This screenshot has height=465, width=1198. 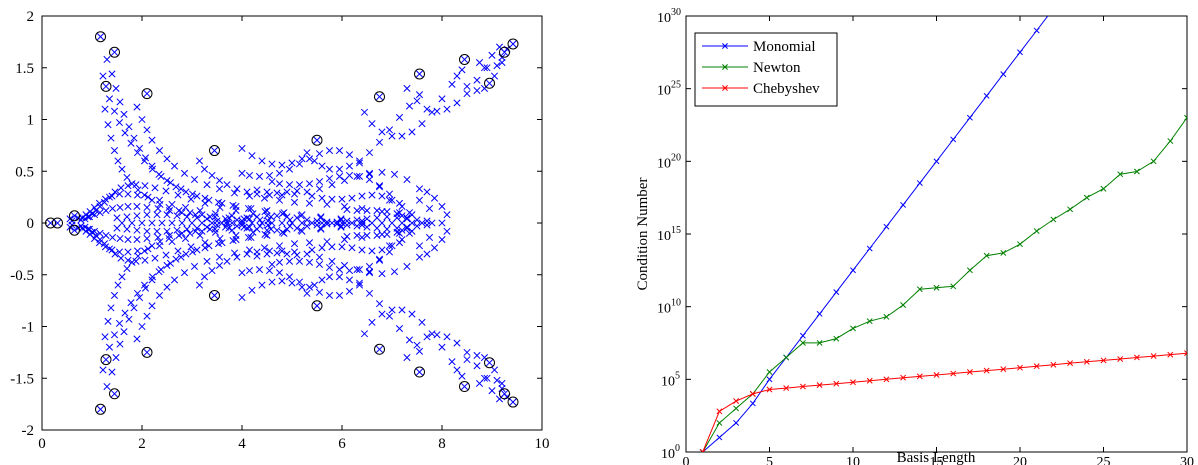 I want to click on y-tick-label: 10, so click(x=664, y=18).